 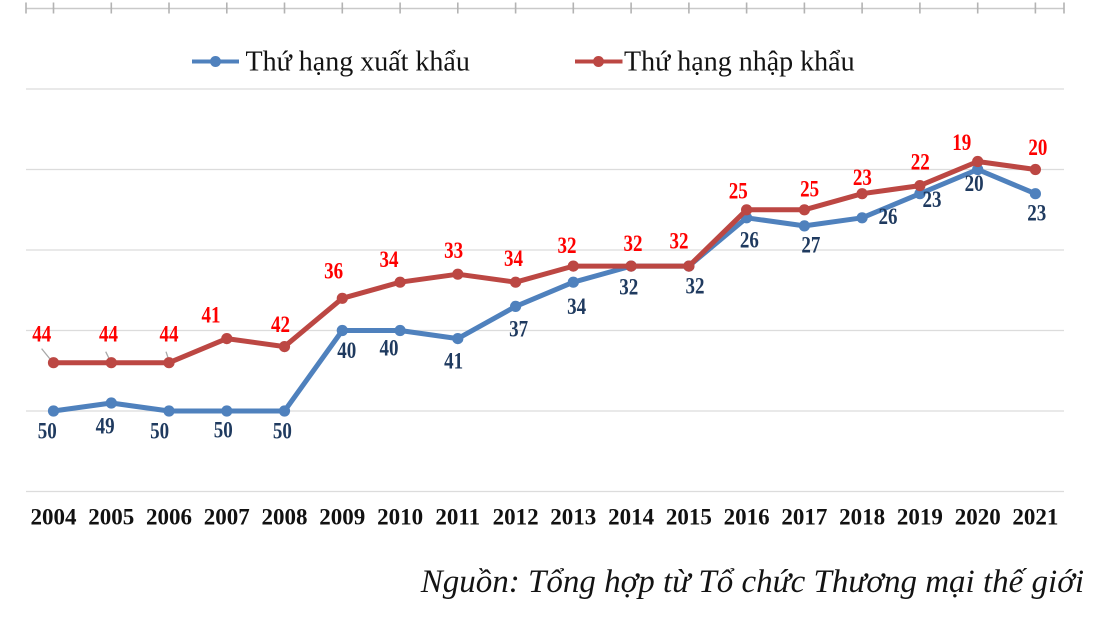 I want to click on svg-text: 2011, so click(x=457, y=517).